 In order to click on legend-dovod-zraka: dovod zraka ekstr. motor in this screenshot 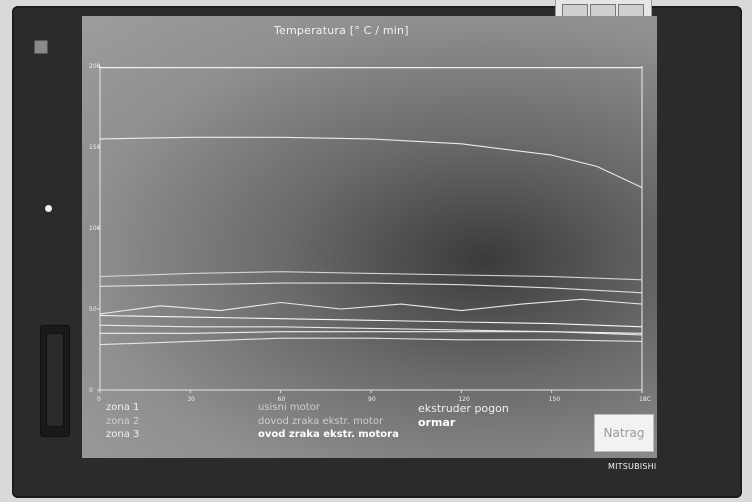, I will do `click(321, 421)`.